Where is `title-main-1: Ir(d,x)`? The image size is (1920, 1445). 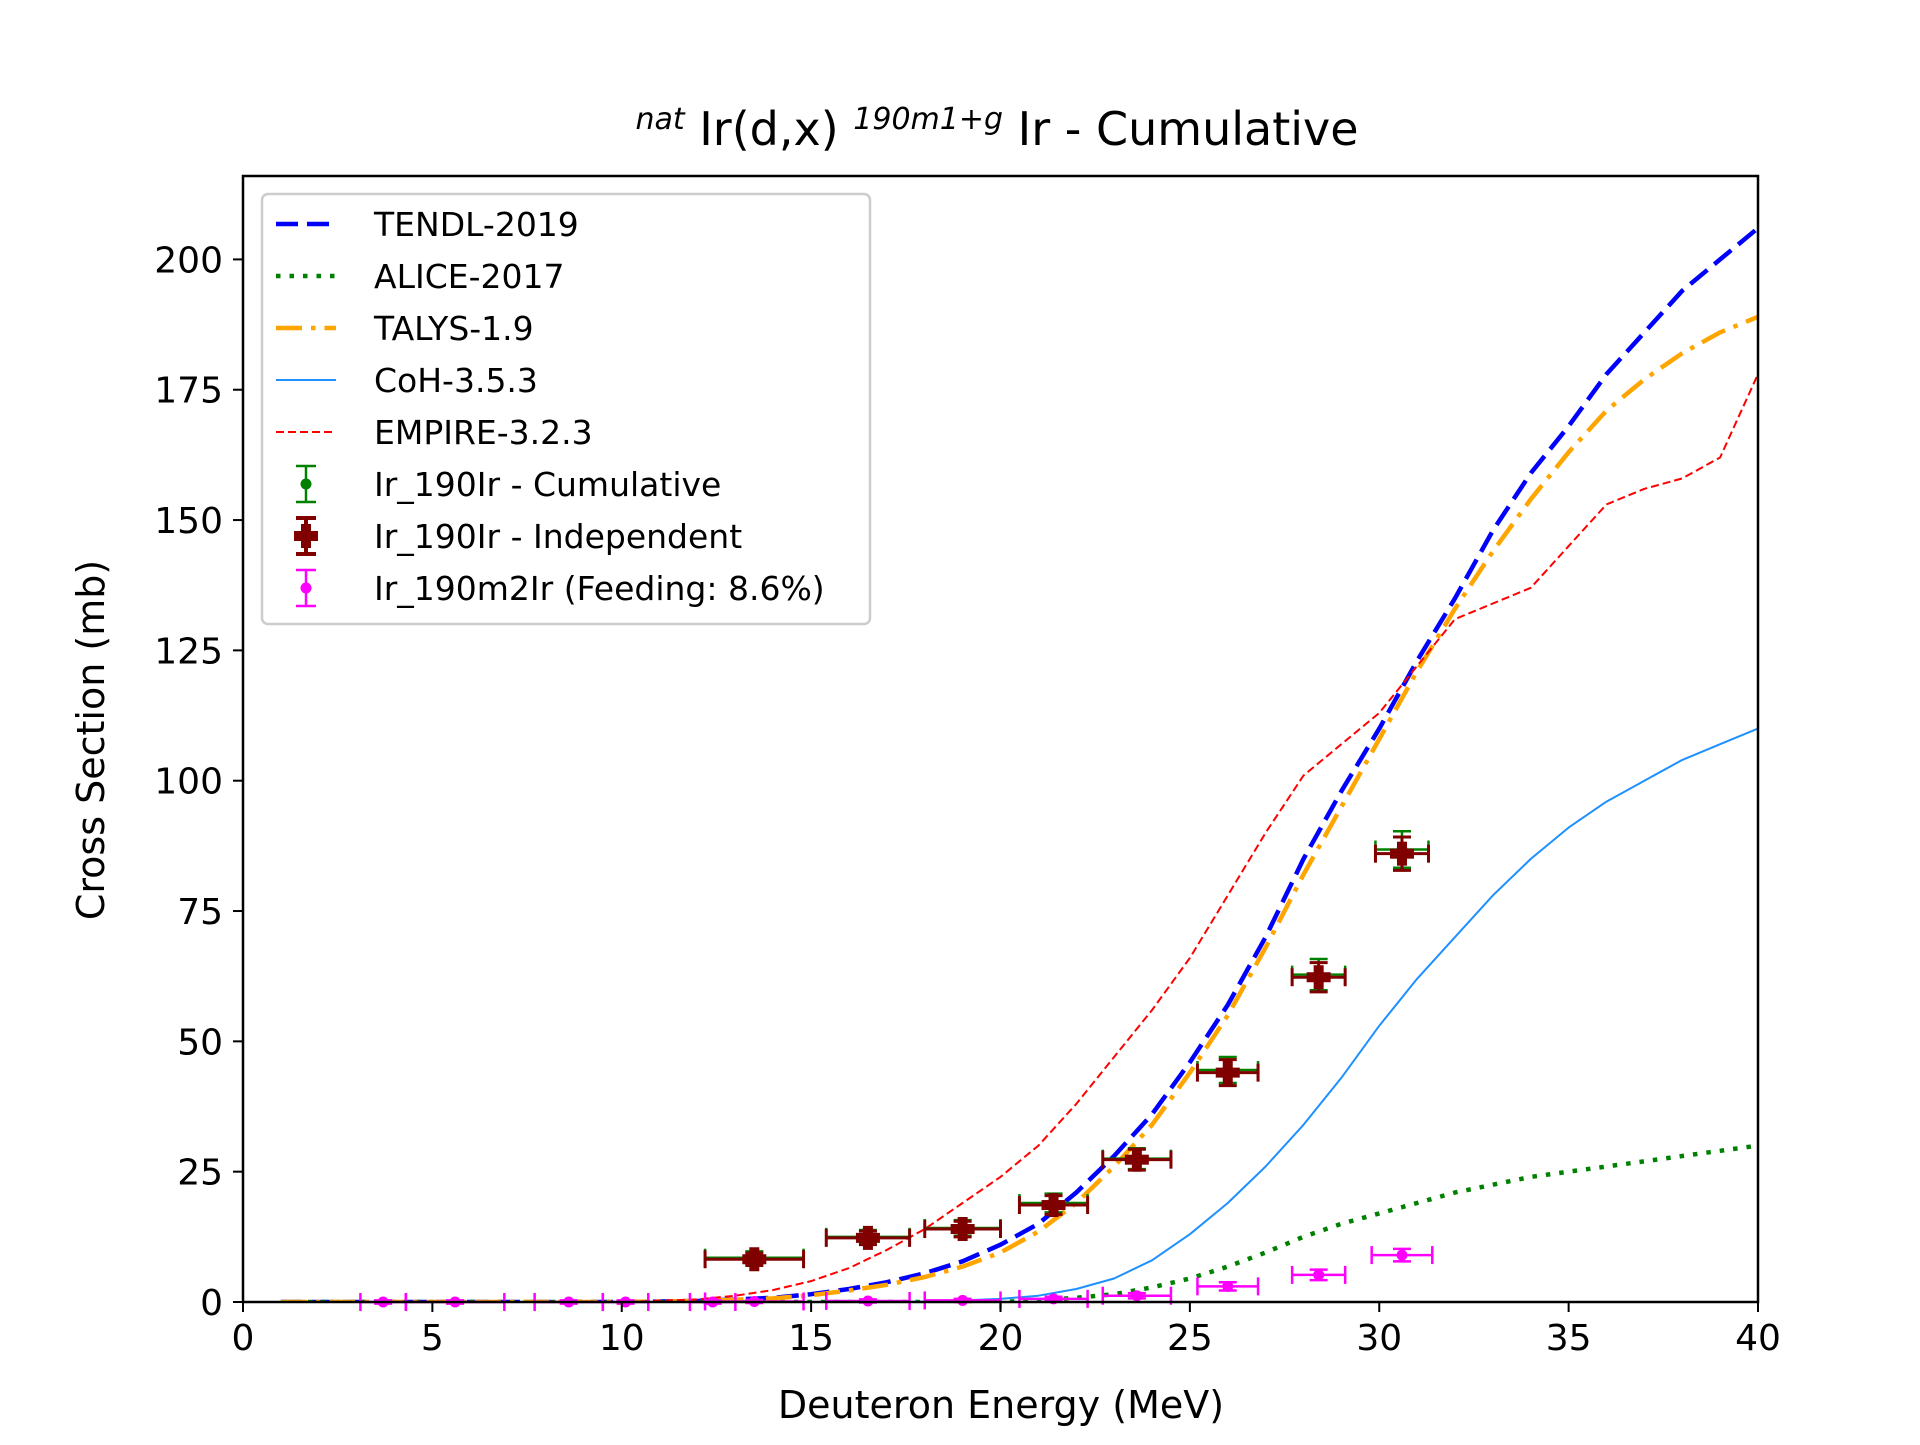
title-main-1: Ir(d,x) is located at coordinates (768, 129).